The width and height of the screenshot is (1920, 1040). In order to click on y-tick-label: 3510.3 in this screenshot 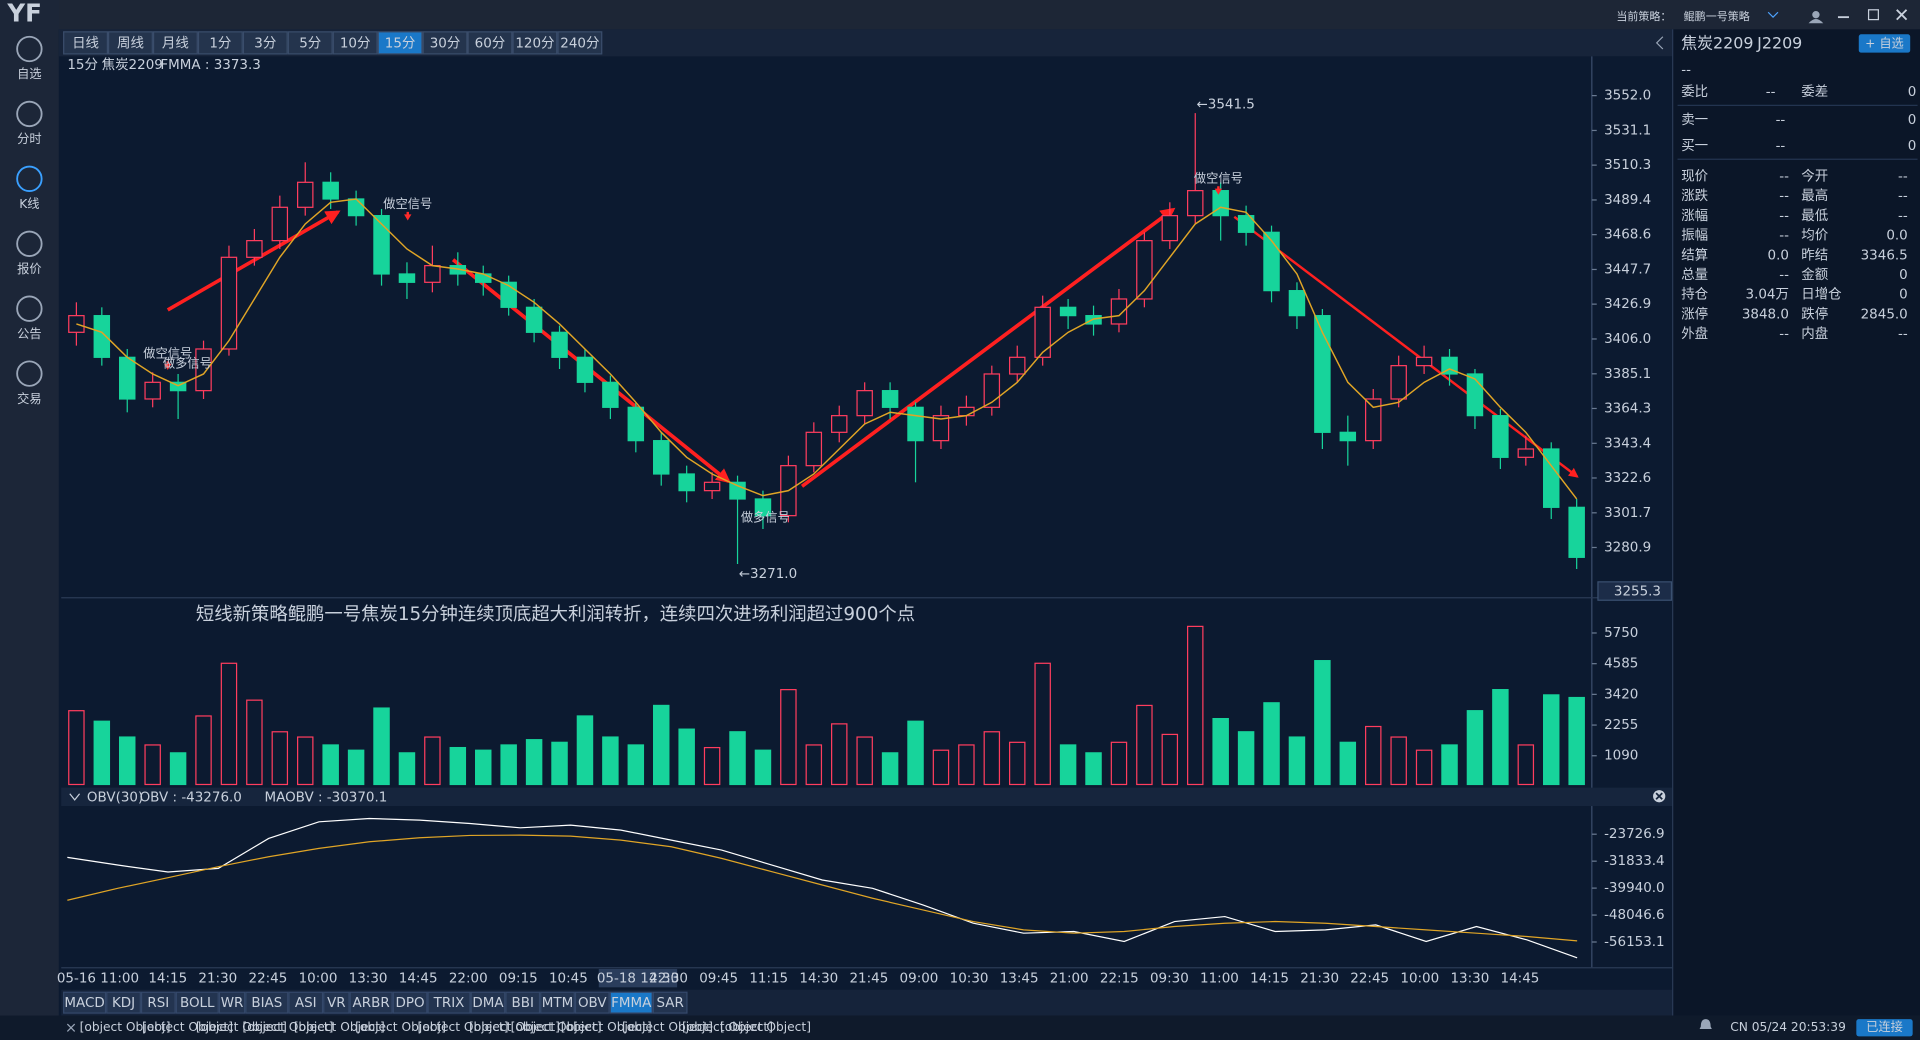, I will do `click(1627, 165)`.